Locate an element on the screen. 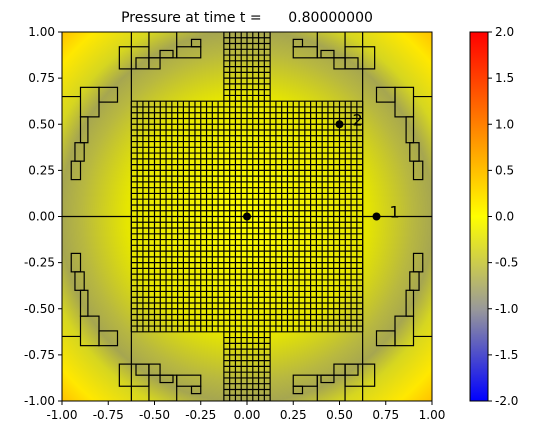  y-tick-label: -0.50 is located at coordinates (39, 309).